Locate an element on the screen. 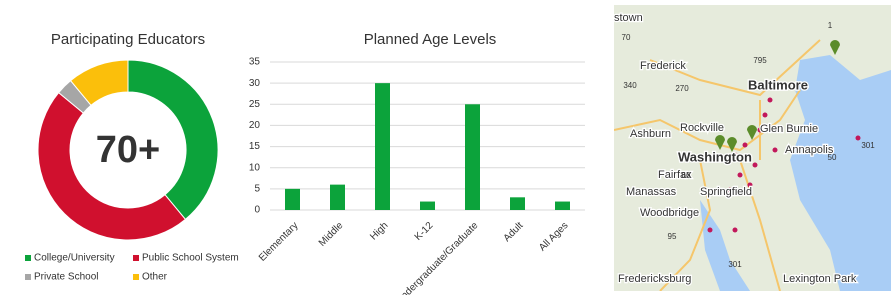 The image size is (891, 295). place-label: Frederick is located at coordinates (663, 66).